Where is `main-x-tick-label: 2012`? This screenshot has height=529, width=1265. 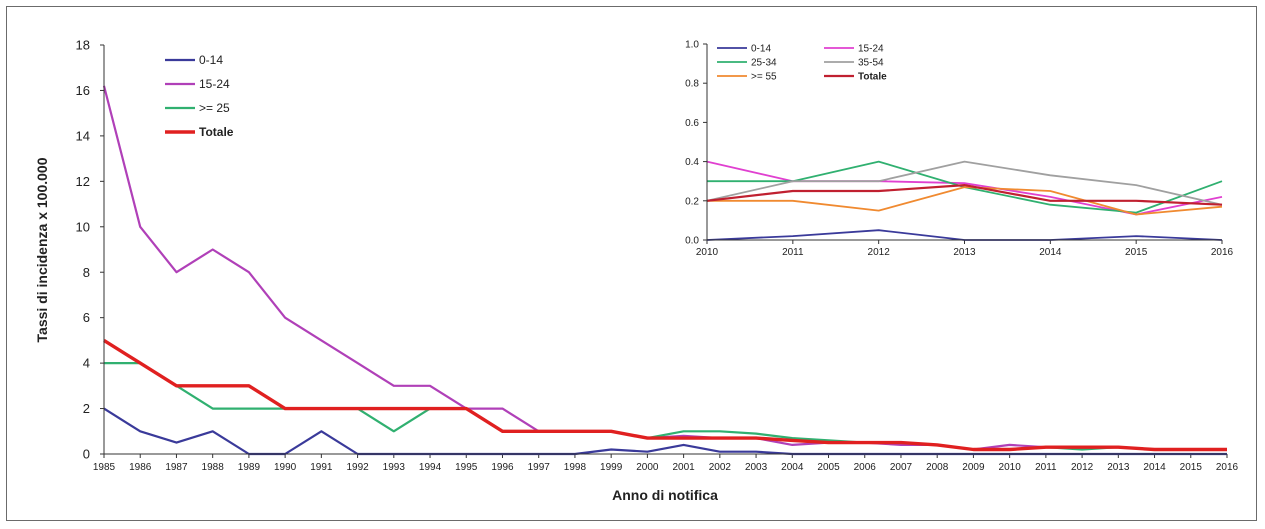 main-x-tick-label: 2012 is located at coordinates (1082, 467).